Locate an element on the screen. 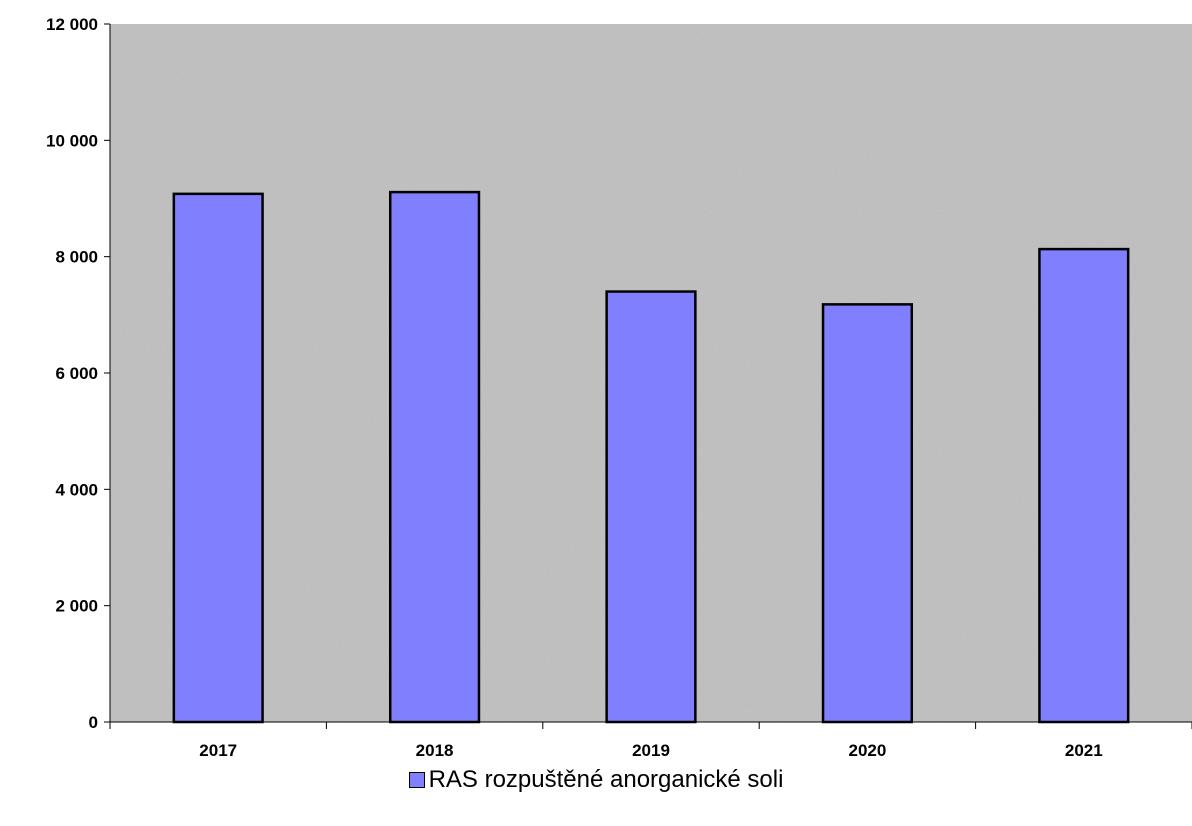  x-tick-label: 2019 is located at coordinates (651, 750).